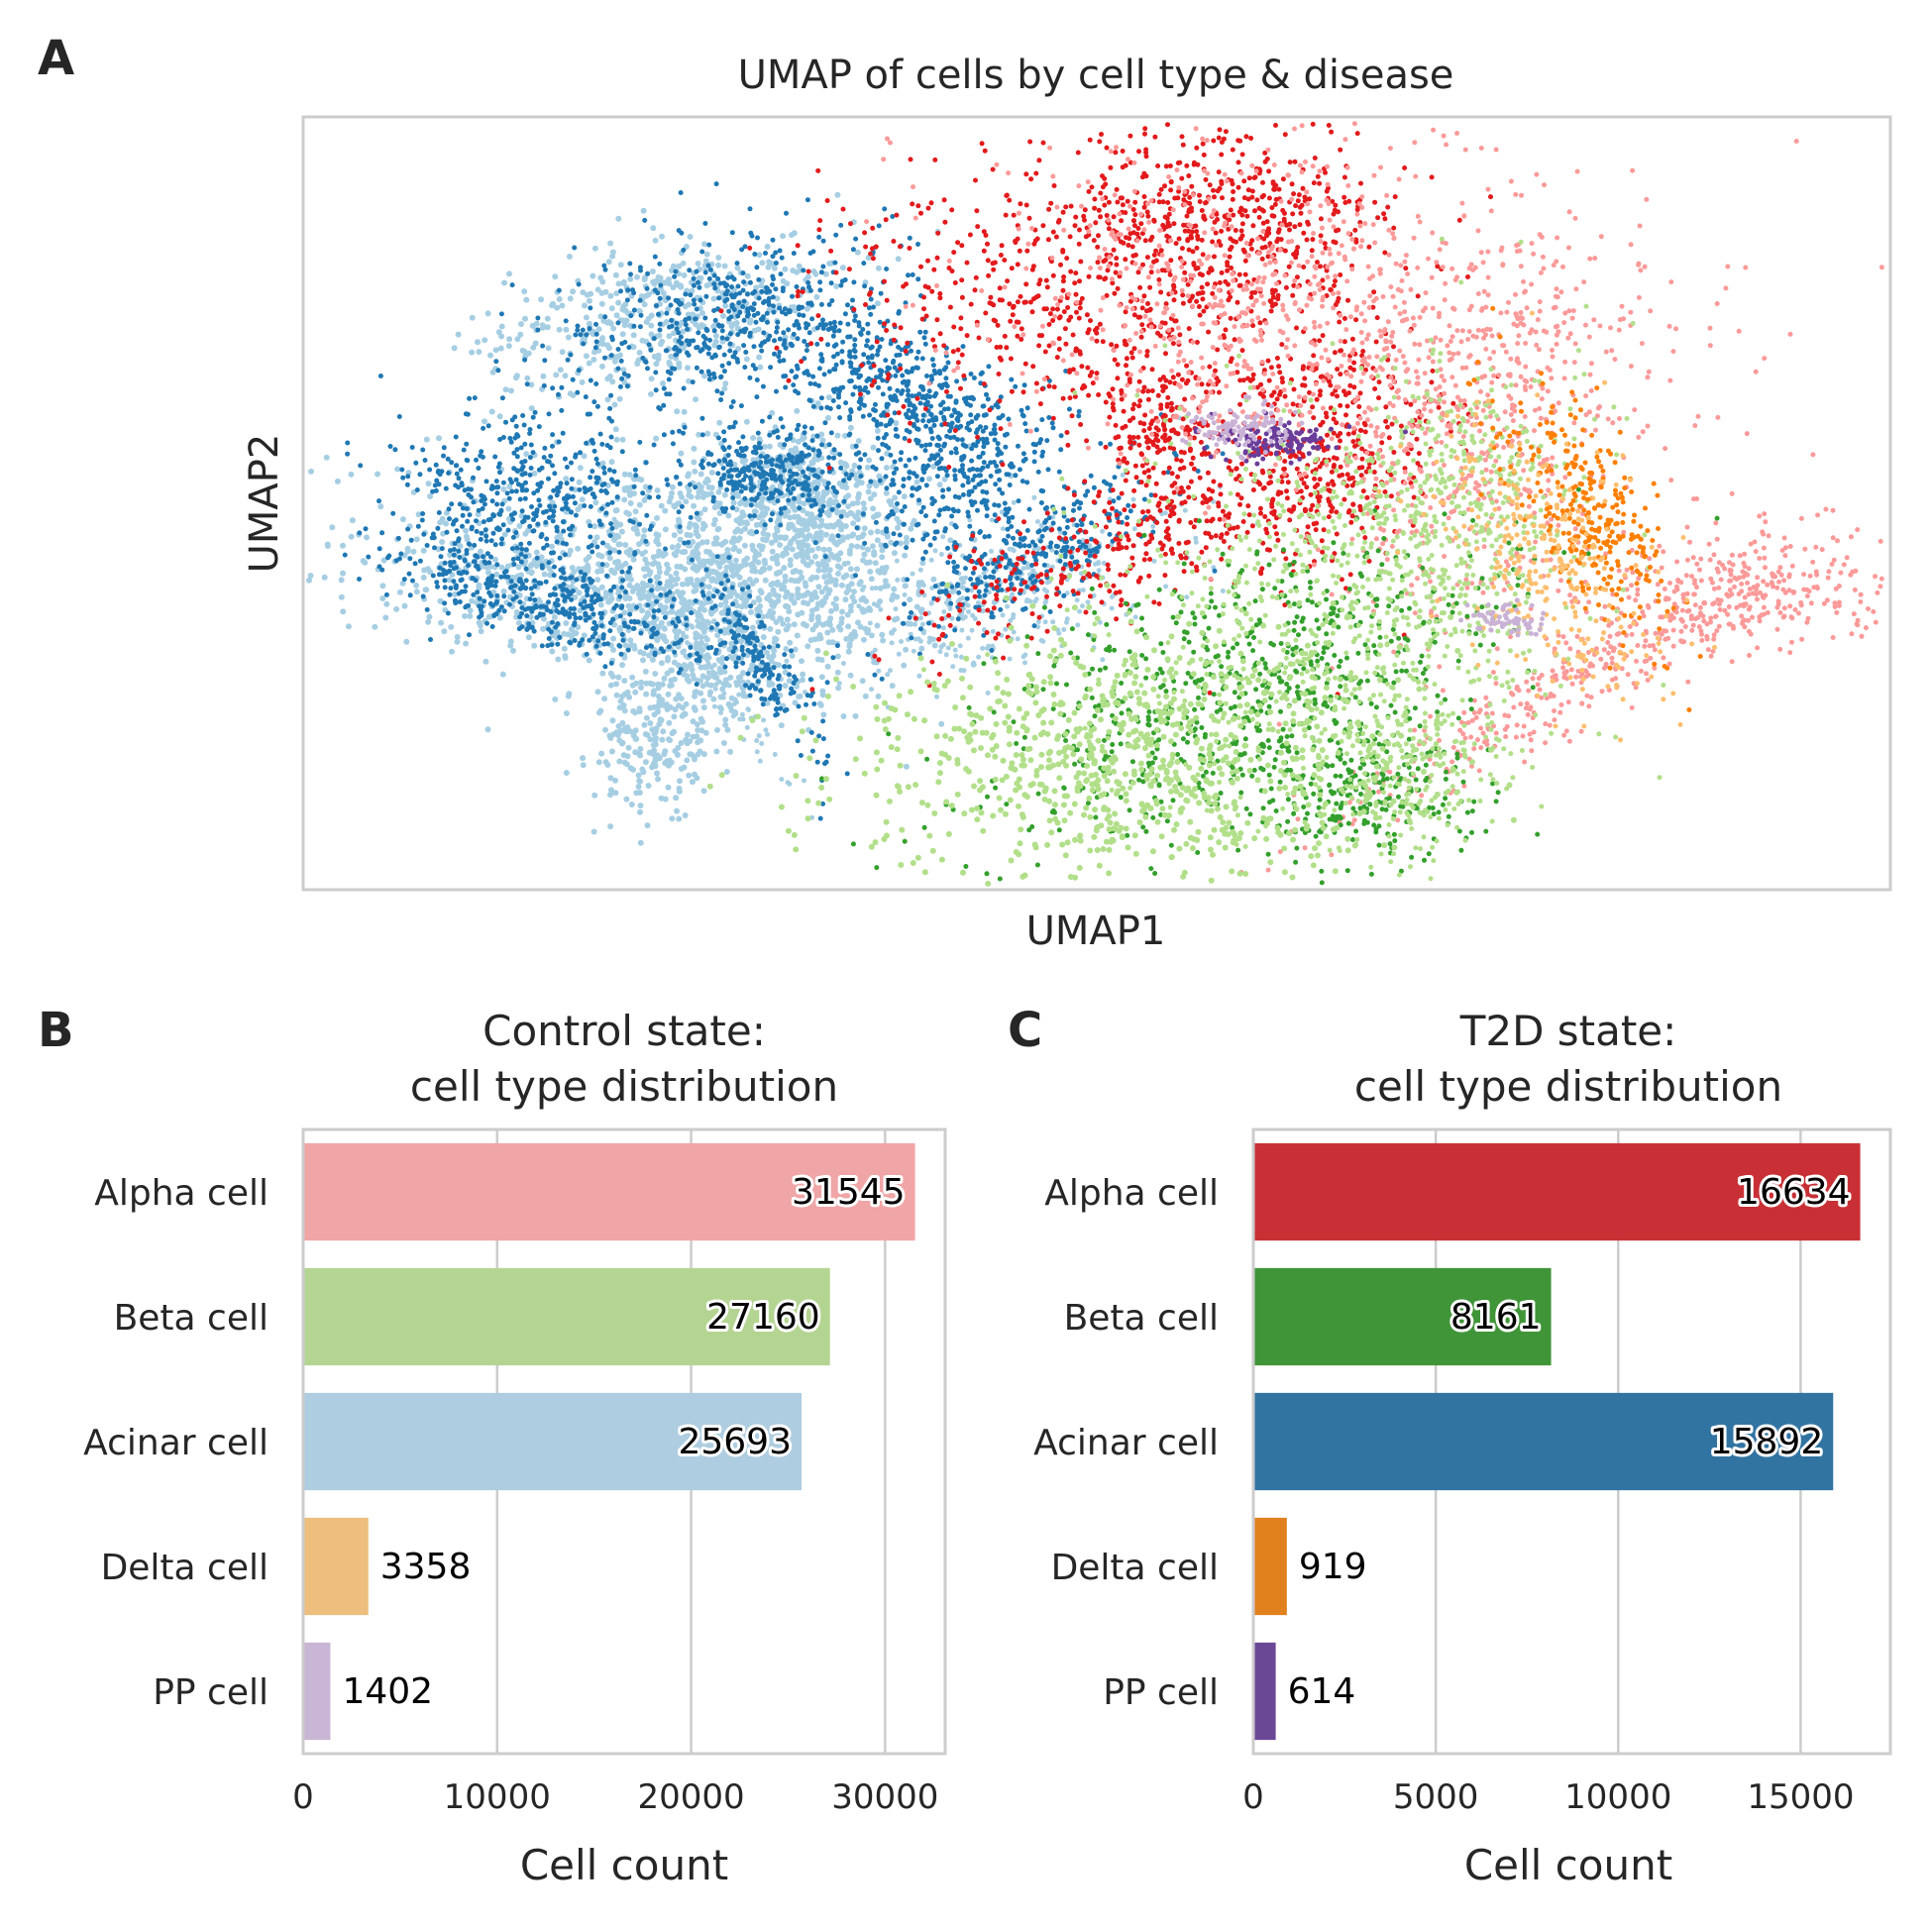 The image size is (1932, 1932). I want to click on t2d-category-label: Acinar cell, so click(1126, 1443).